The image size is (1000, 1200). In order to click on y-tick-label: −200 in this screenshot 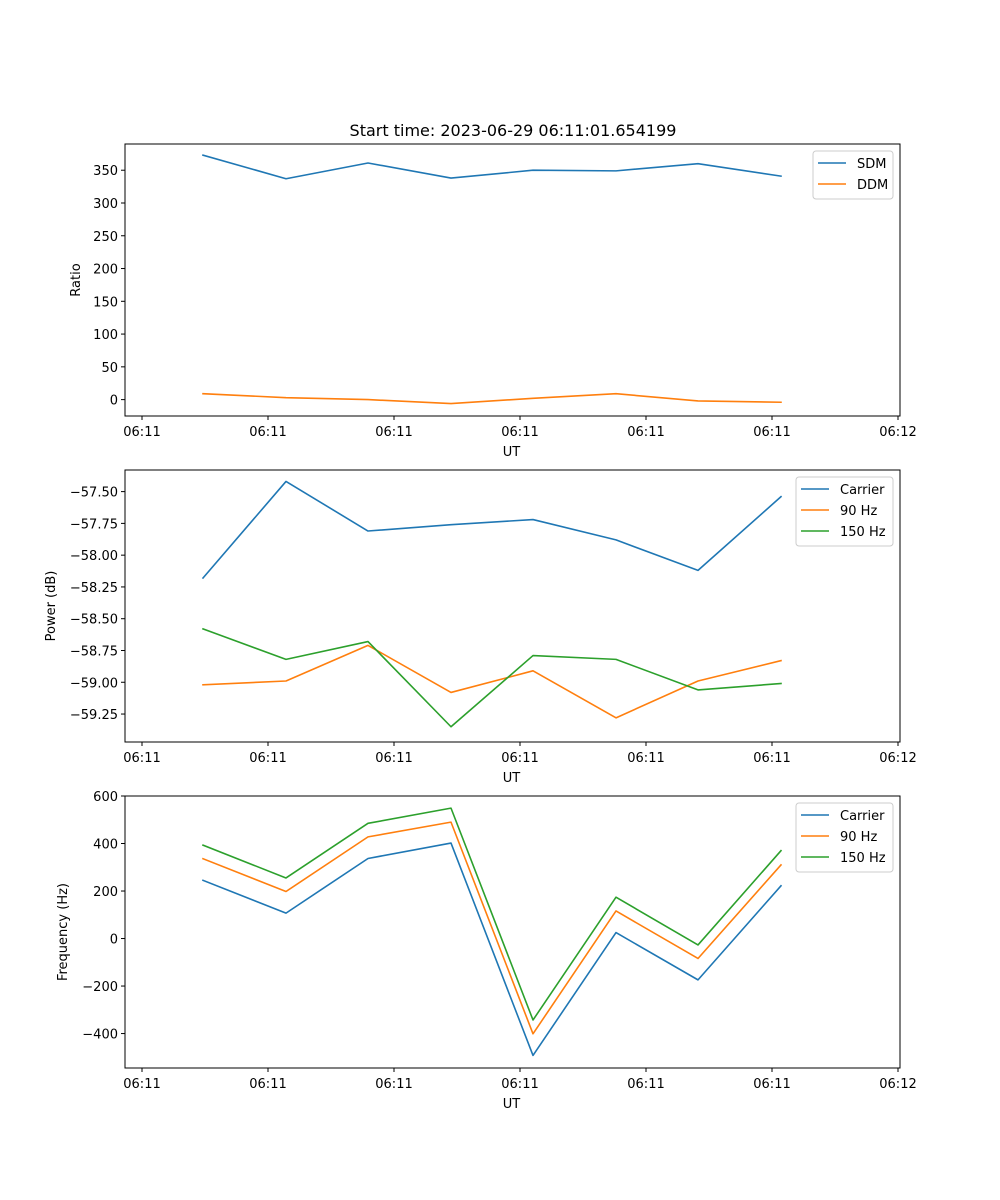, I will do `click(100, 987)`.